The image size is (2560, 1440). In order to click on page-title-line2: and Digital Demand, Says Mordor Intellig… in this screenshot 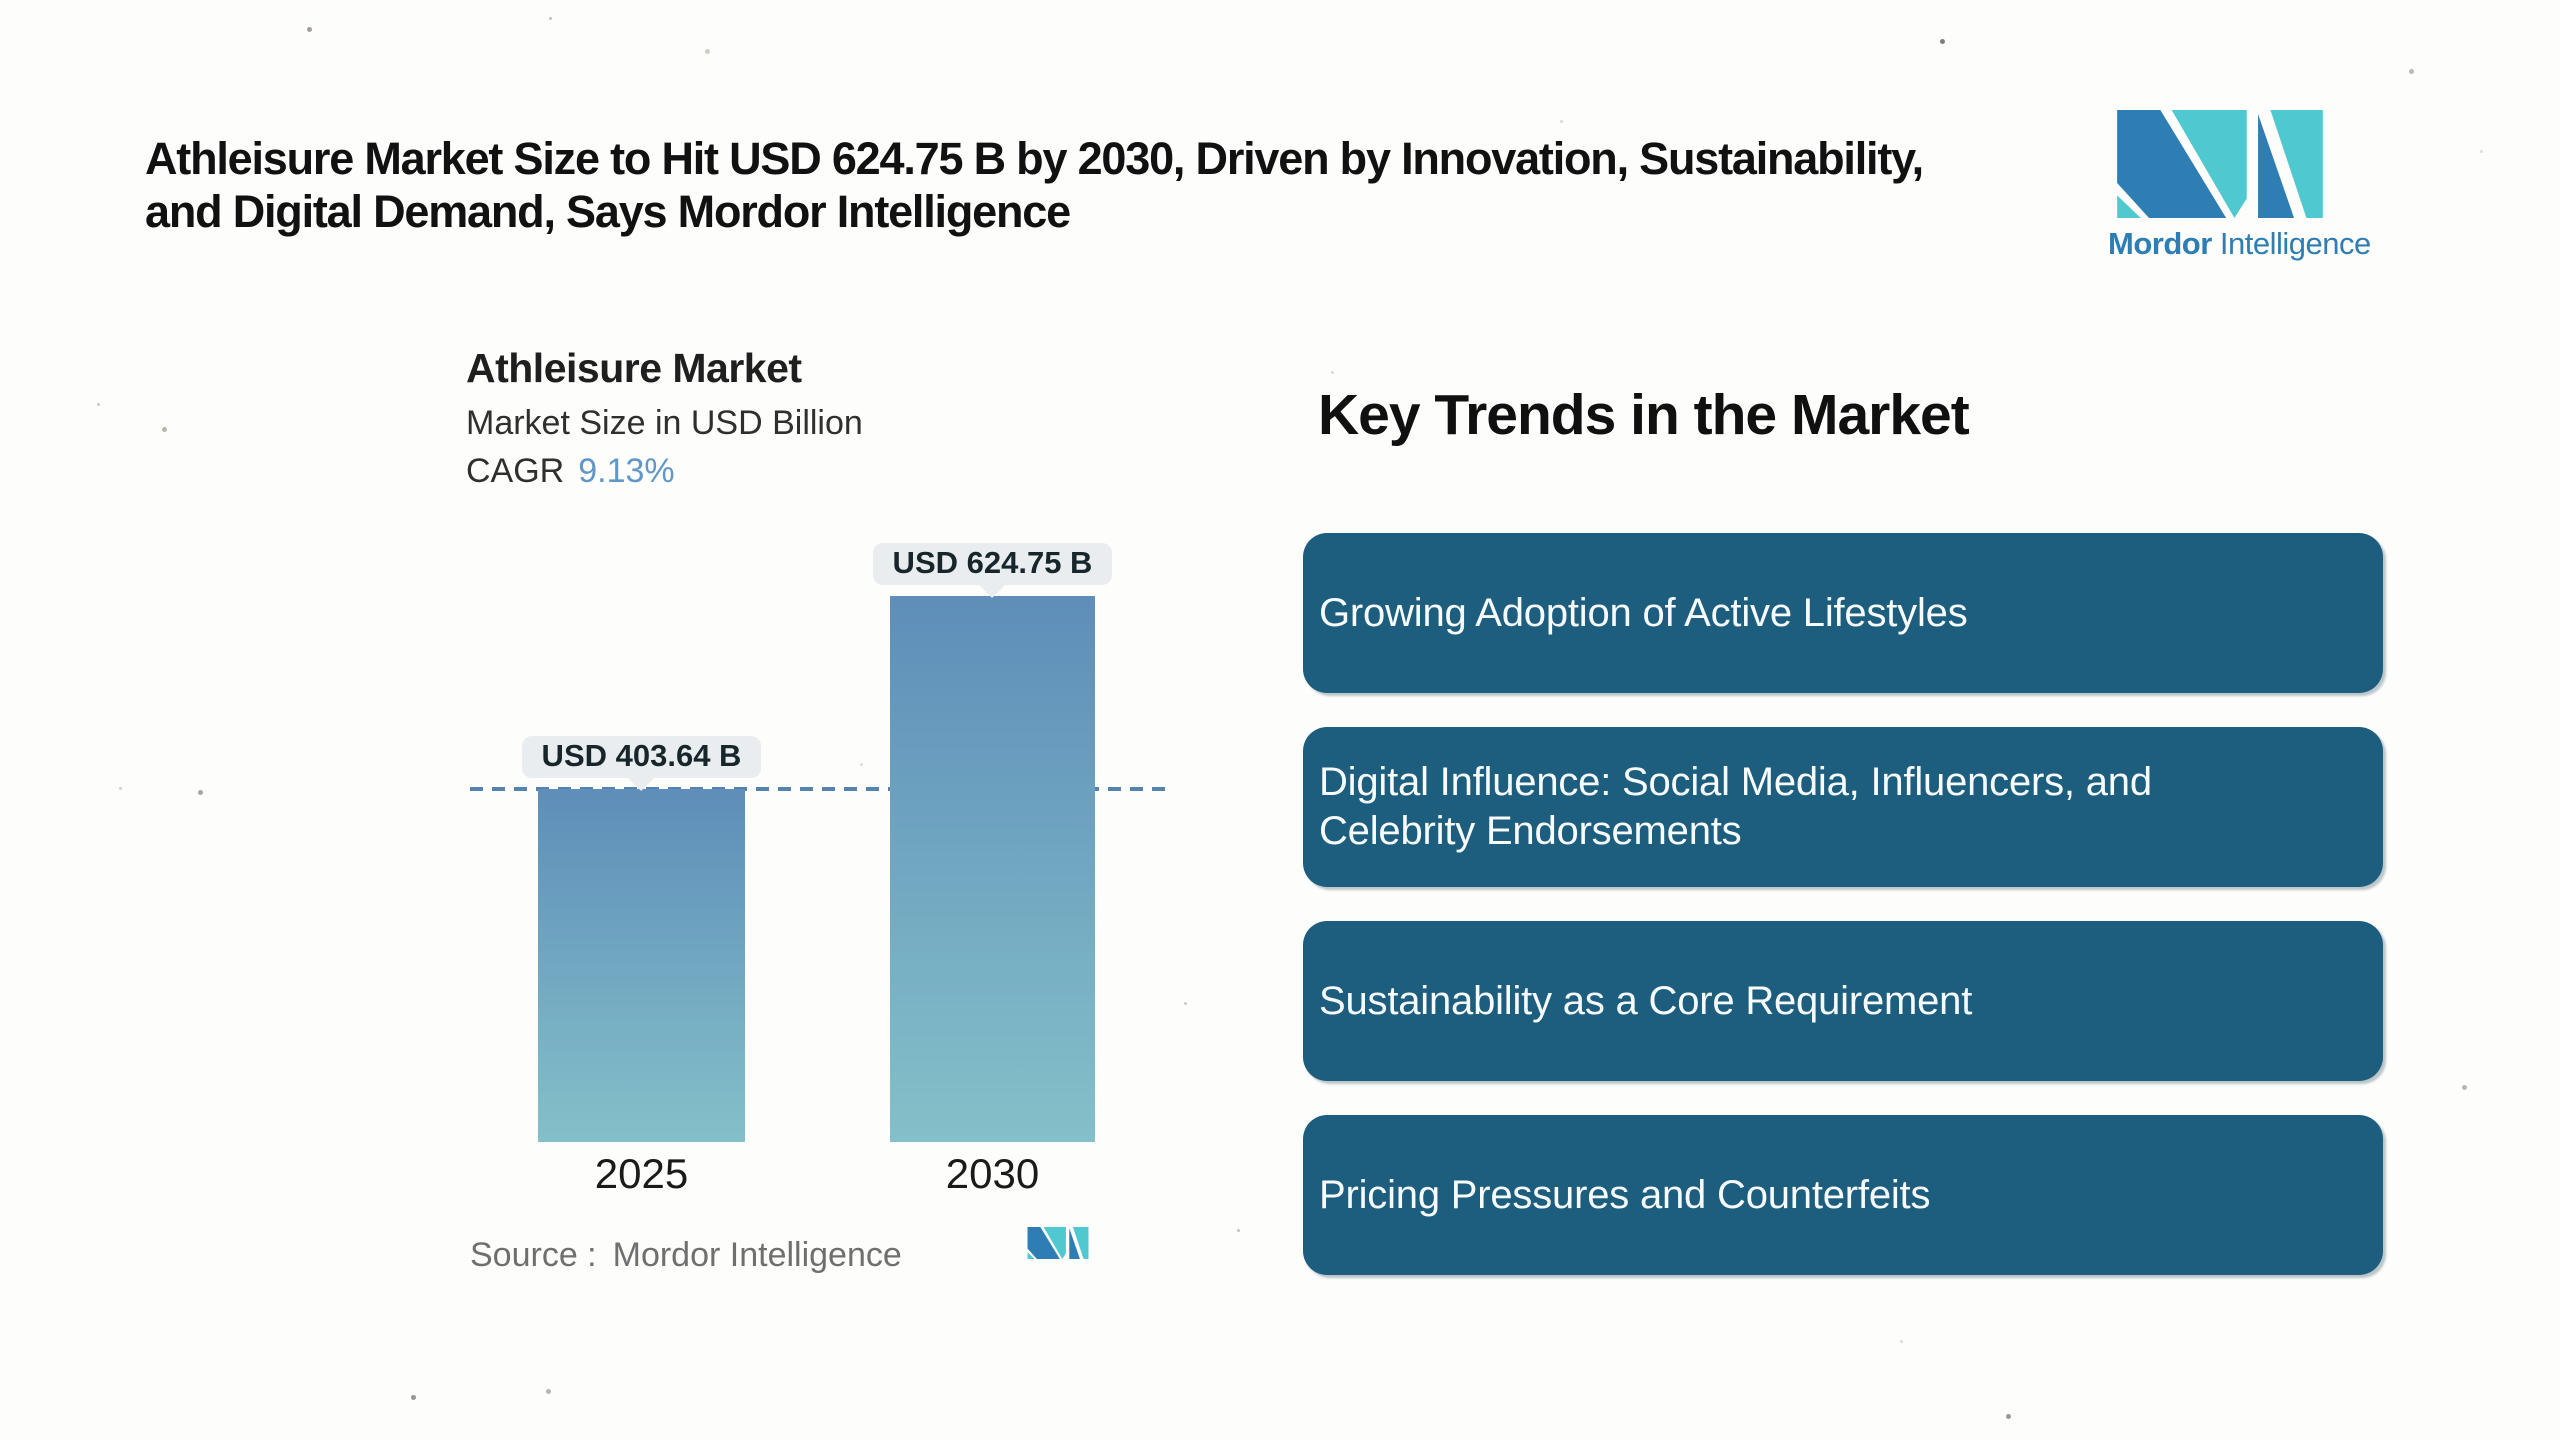, I will do `click(608, 211)`.